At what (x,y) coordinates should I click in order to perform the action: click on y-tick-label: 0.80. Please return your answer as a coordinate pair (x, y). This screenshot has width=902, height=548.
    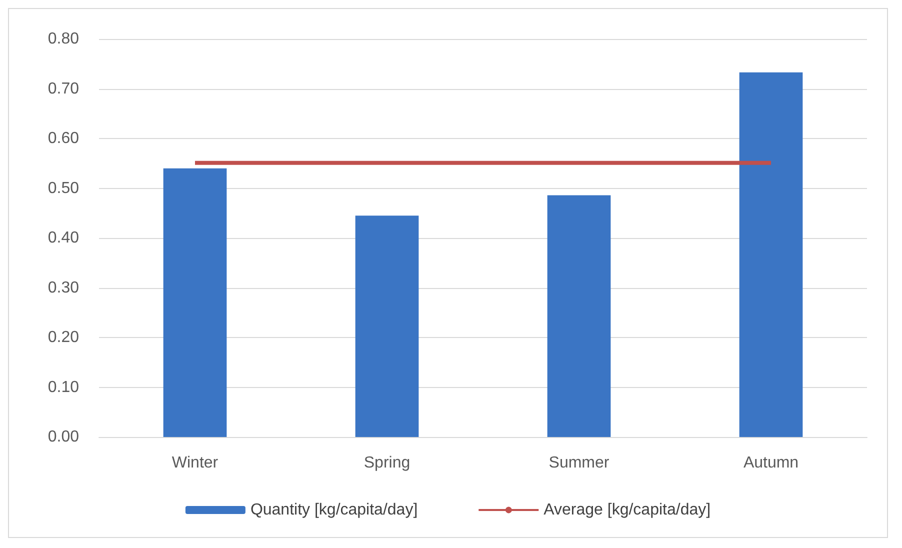
    Looking at the image, I should click on (64, 39).